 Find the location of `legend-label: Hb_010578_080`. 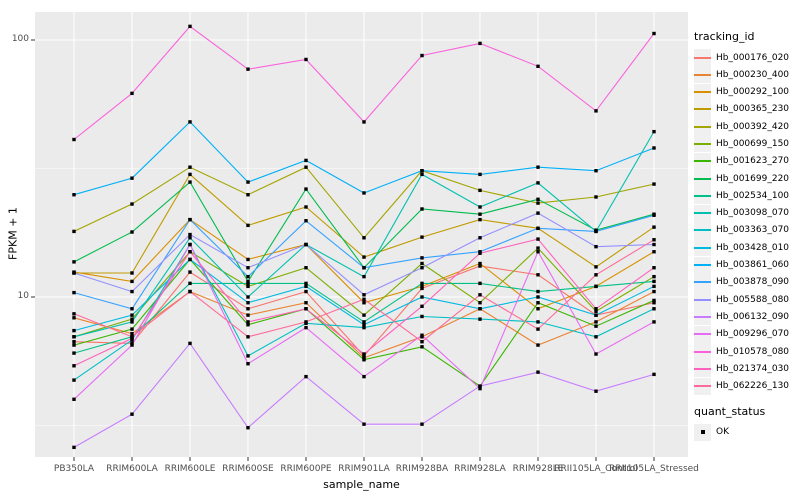

legend-label: Hb_010578_080 is located at coordinates (753, 351).